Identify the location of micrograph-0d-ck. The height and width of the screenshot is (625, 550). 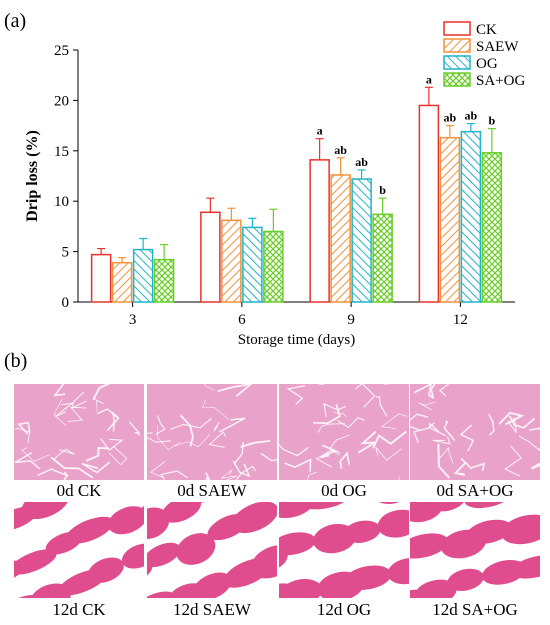
(79, 432).